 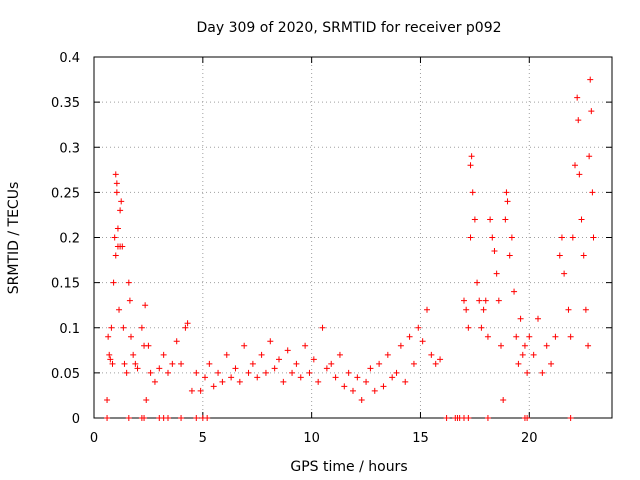 What do you see at coordinates (311, 438) in the screenshot?
I see `x-tick-label: 10` at bounding box center [311, 438].